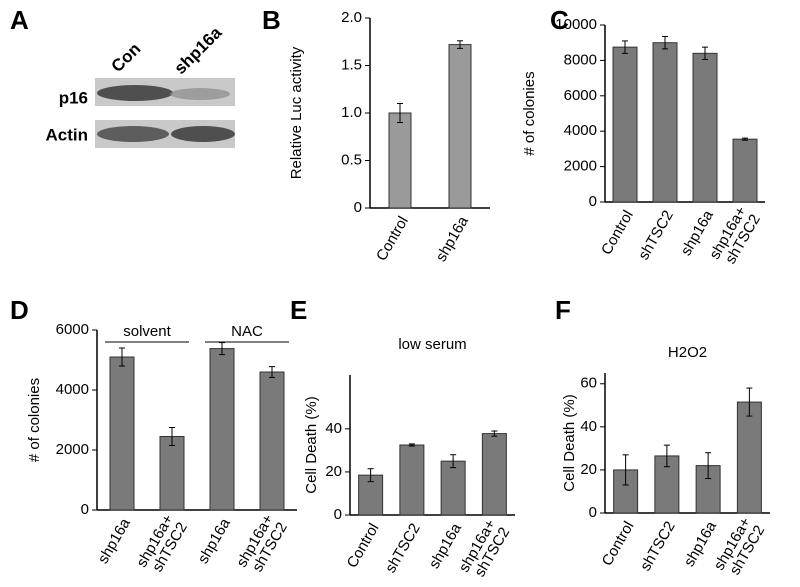 The width and height of the screenshot is (800, 587). I want to click on panel-letter: F, so click(563, 310).